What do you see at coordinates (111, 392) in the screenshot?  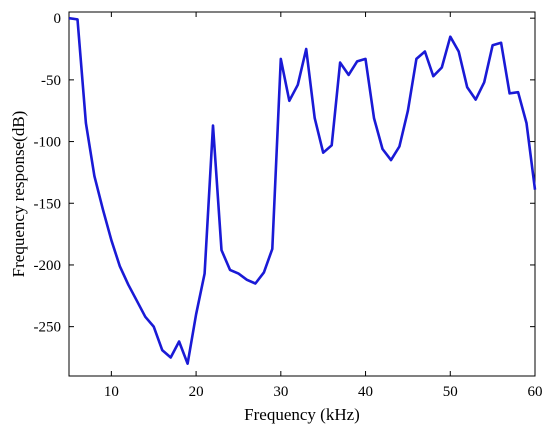 I see `x-tick-label: 10` at bounding box center [111, 392].